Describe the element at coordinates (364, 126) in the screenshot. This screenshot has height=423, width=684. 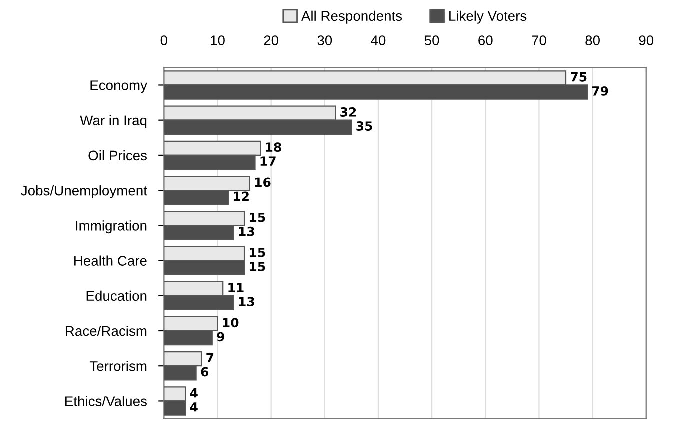
I see `data-label: 35` at that location.